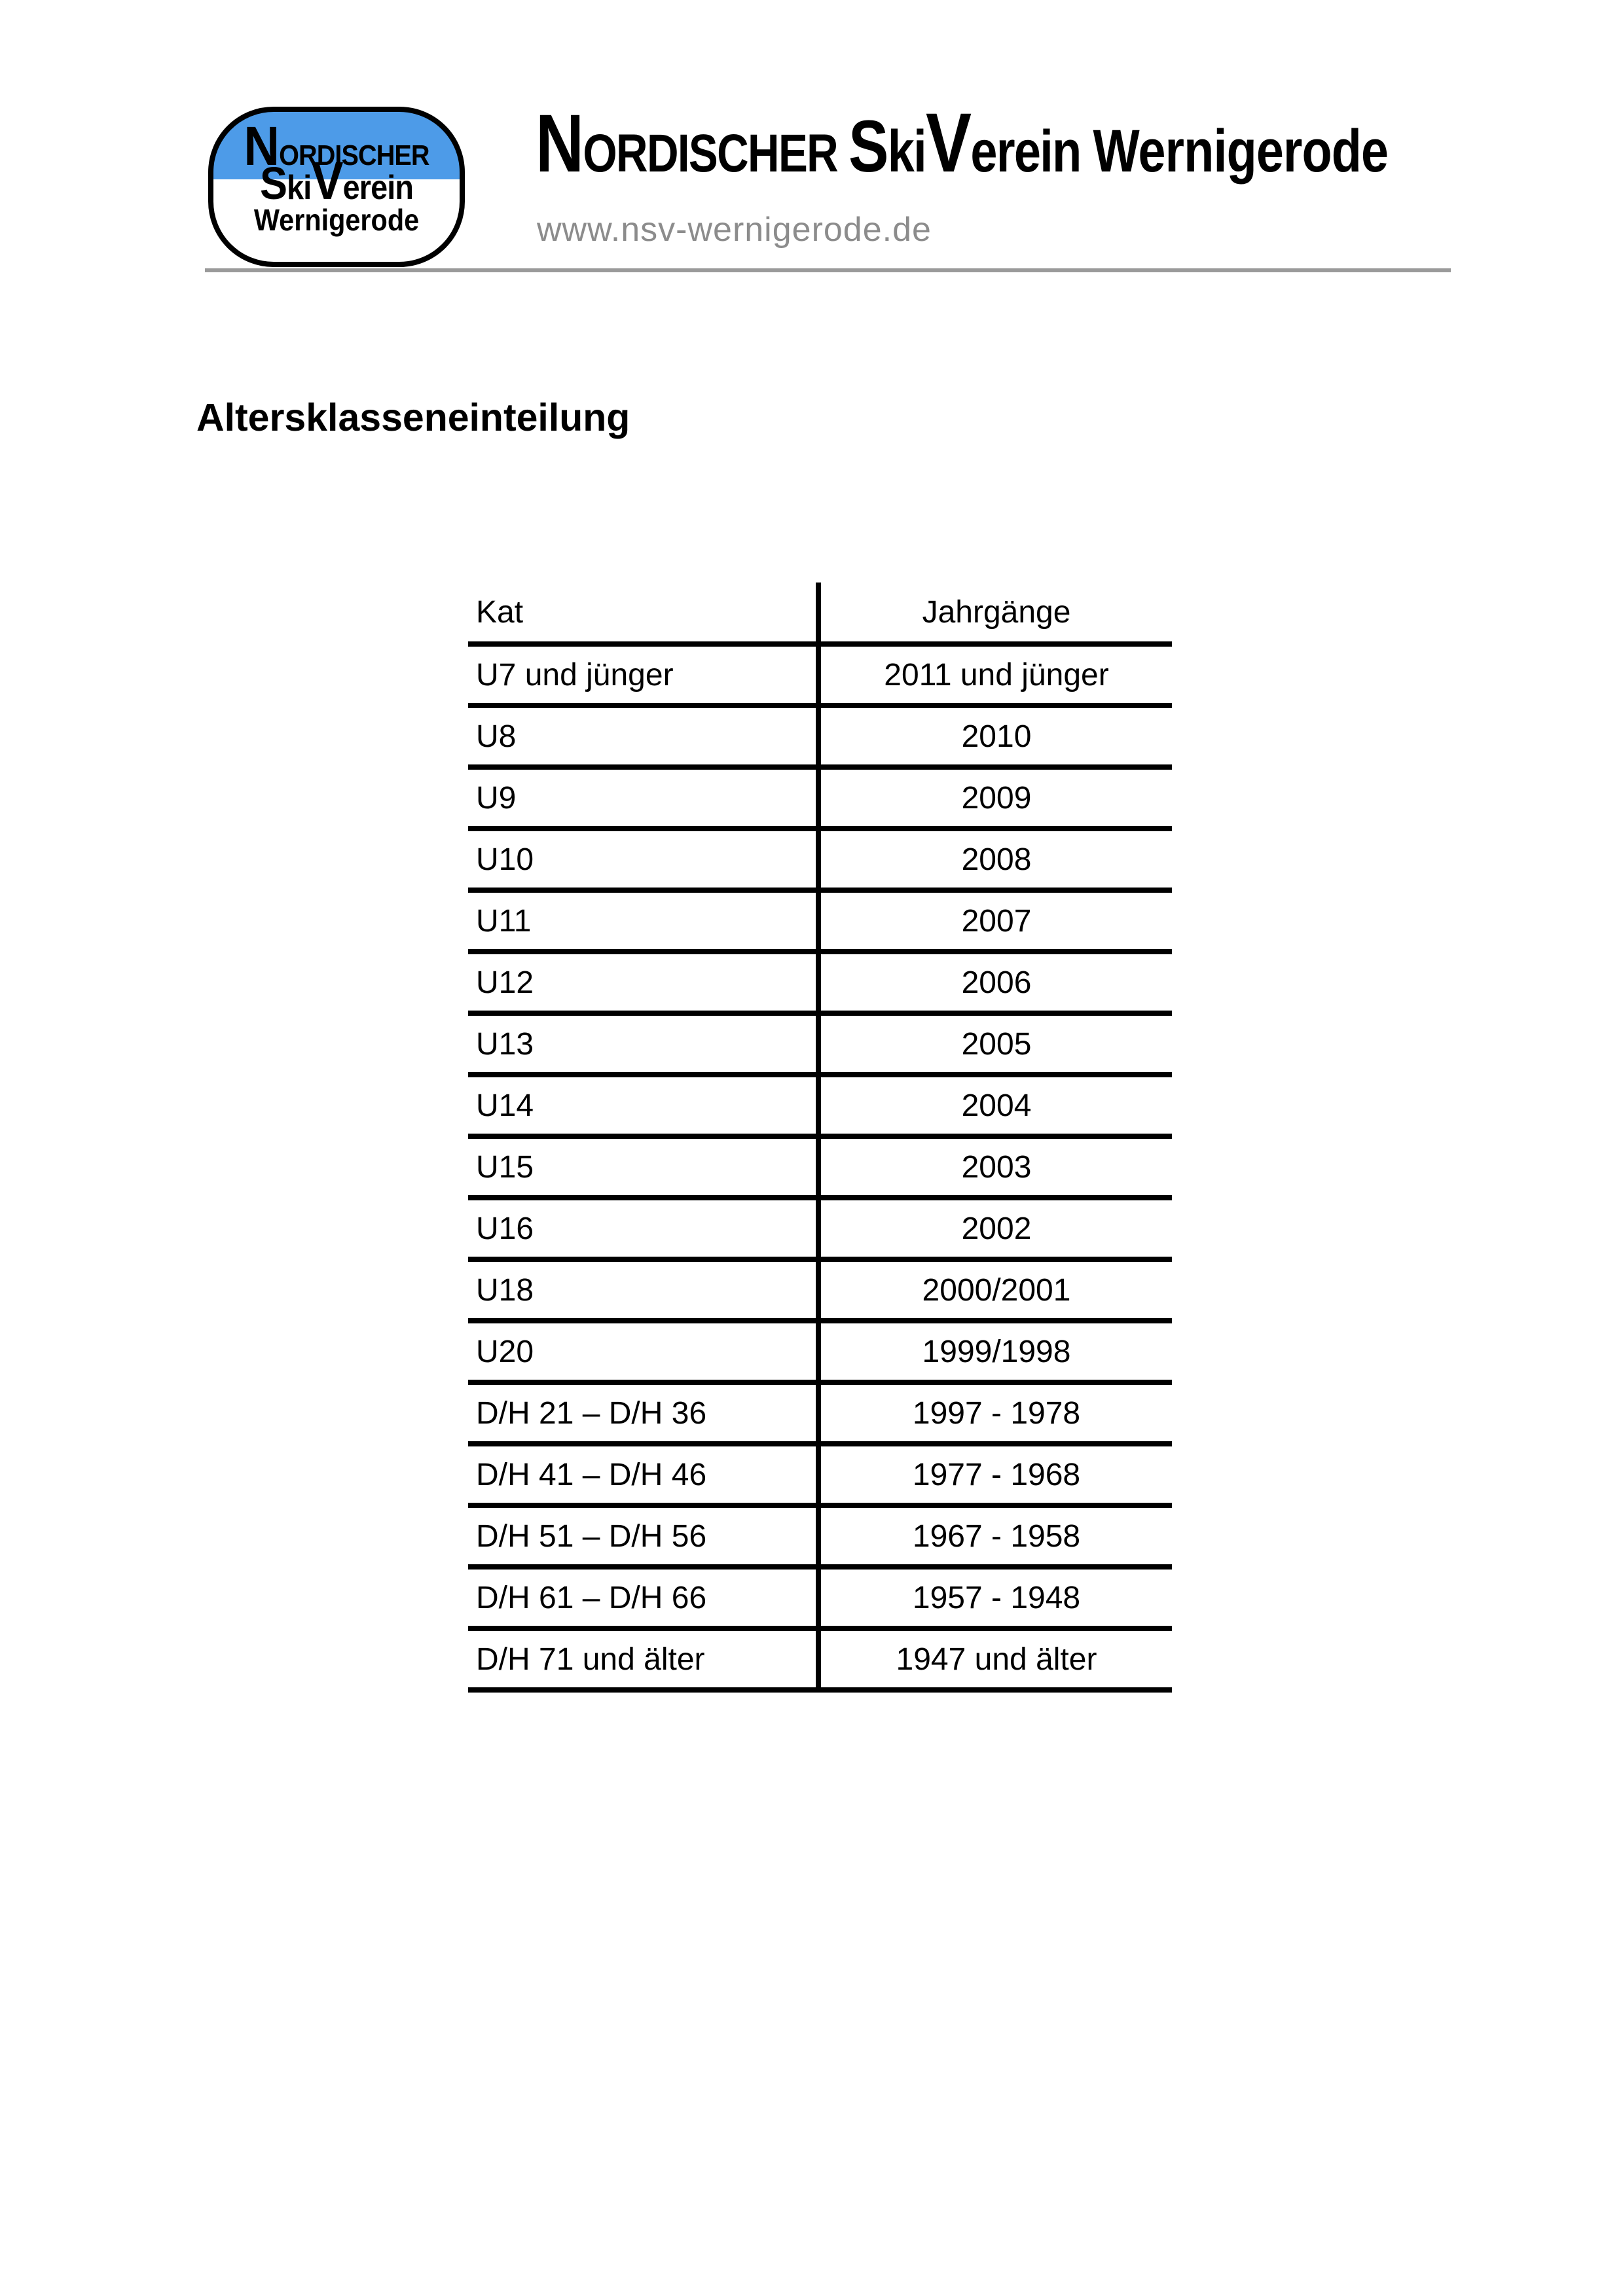 Image resolution: width=1623 pixels, height=2296 pixels. What do you see at coordinates (644, 676) in the screenshot?
I see `kat-cell: U7 und jünger` at bounding box center [644, 676].